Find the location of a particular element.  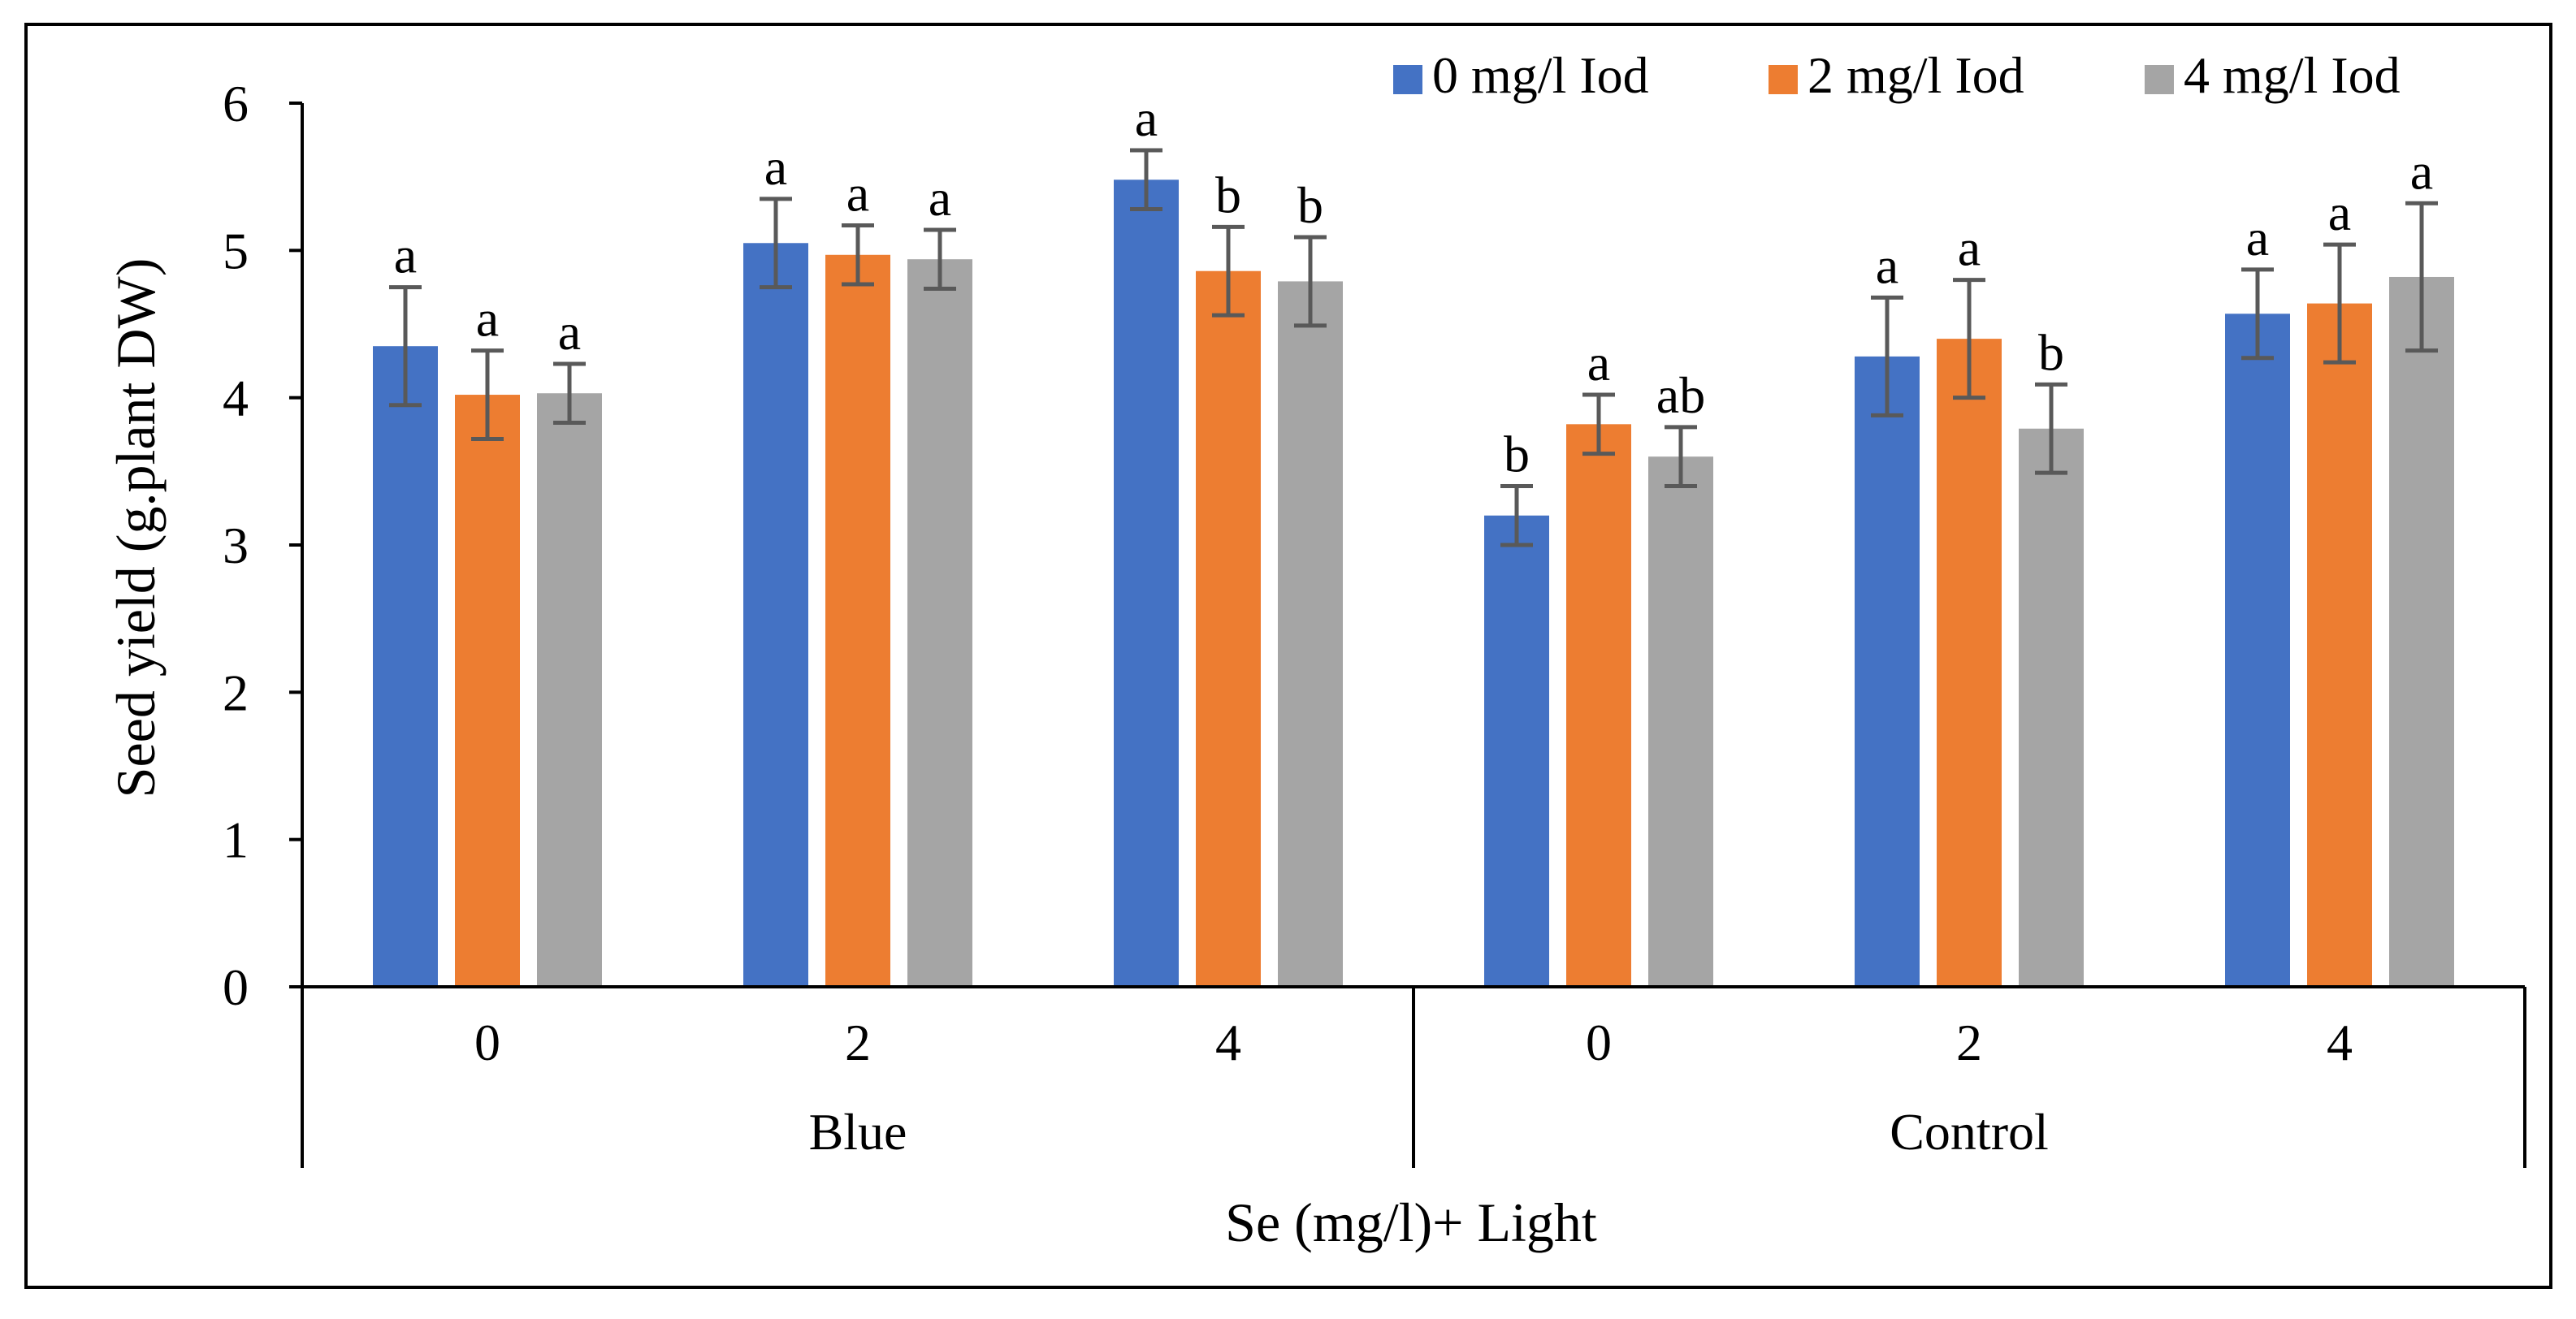

group-label: Control is located at coordinates (1969, 1132).